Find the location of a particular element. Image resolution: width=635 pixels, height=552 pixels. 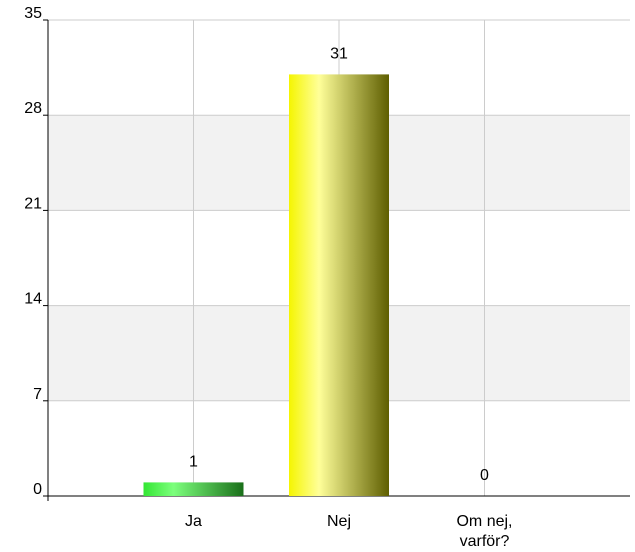

bar-nej is located at coordinates (339, 285).